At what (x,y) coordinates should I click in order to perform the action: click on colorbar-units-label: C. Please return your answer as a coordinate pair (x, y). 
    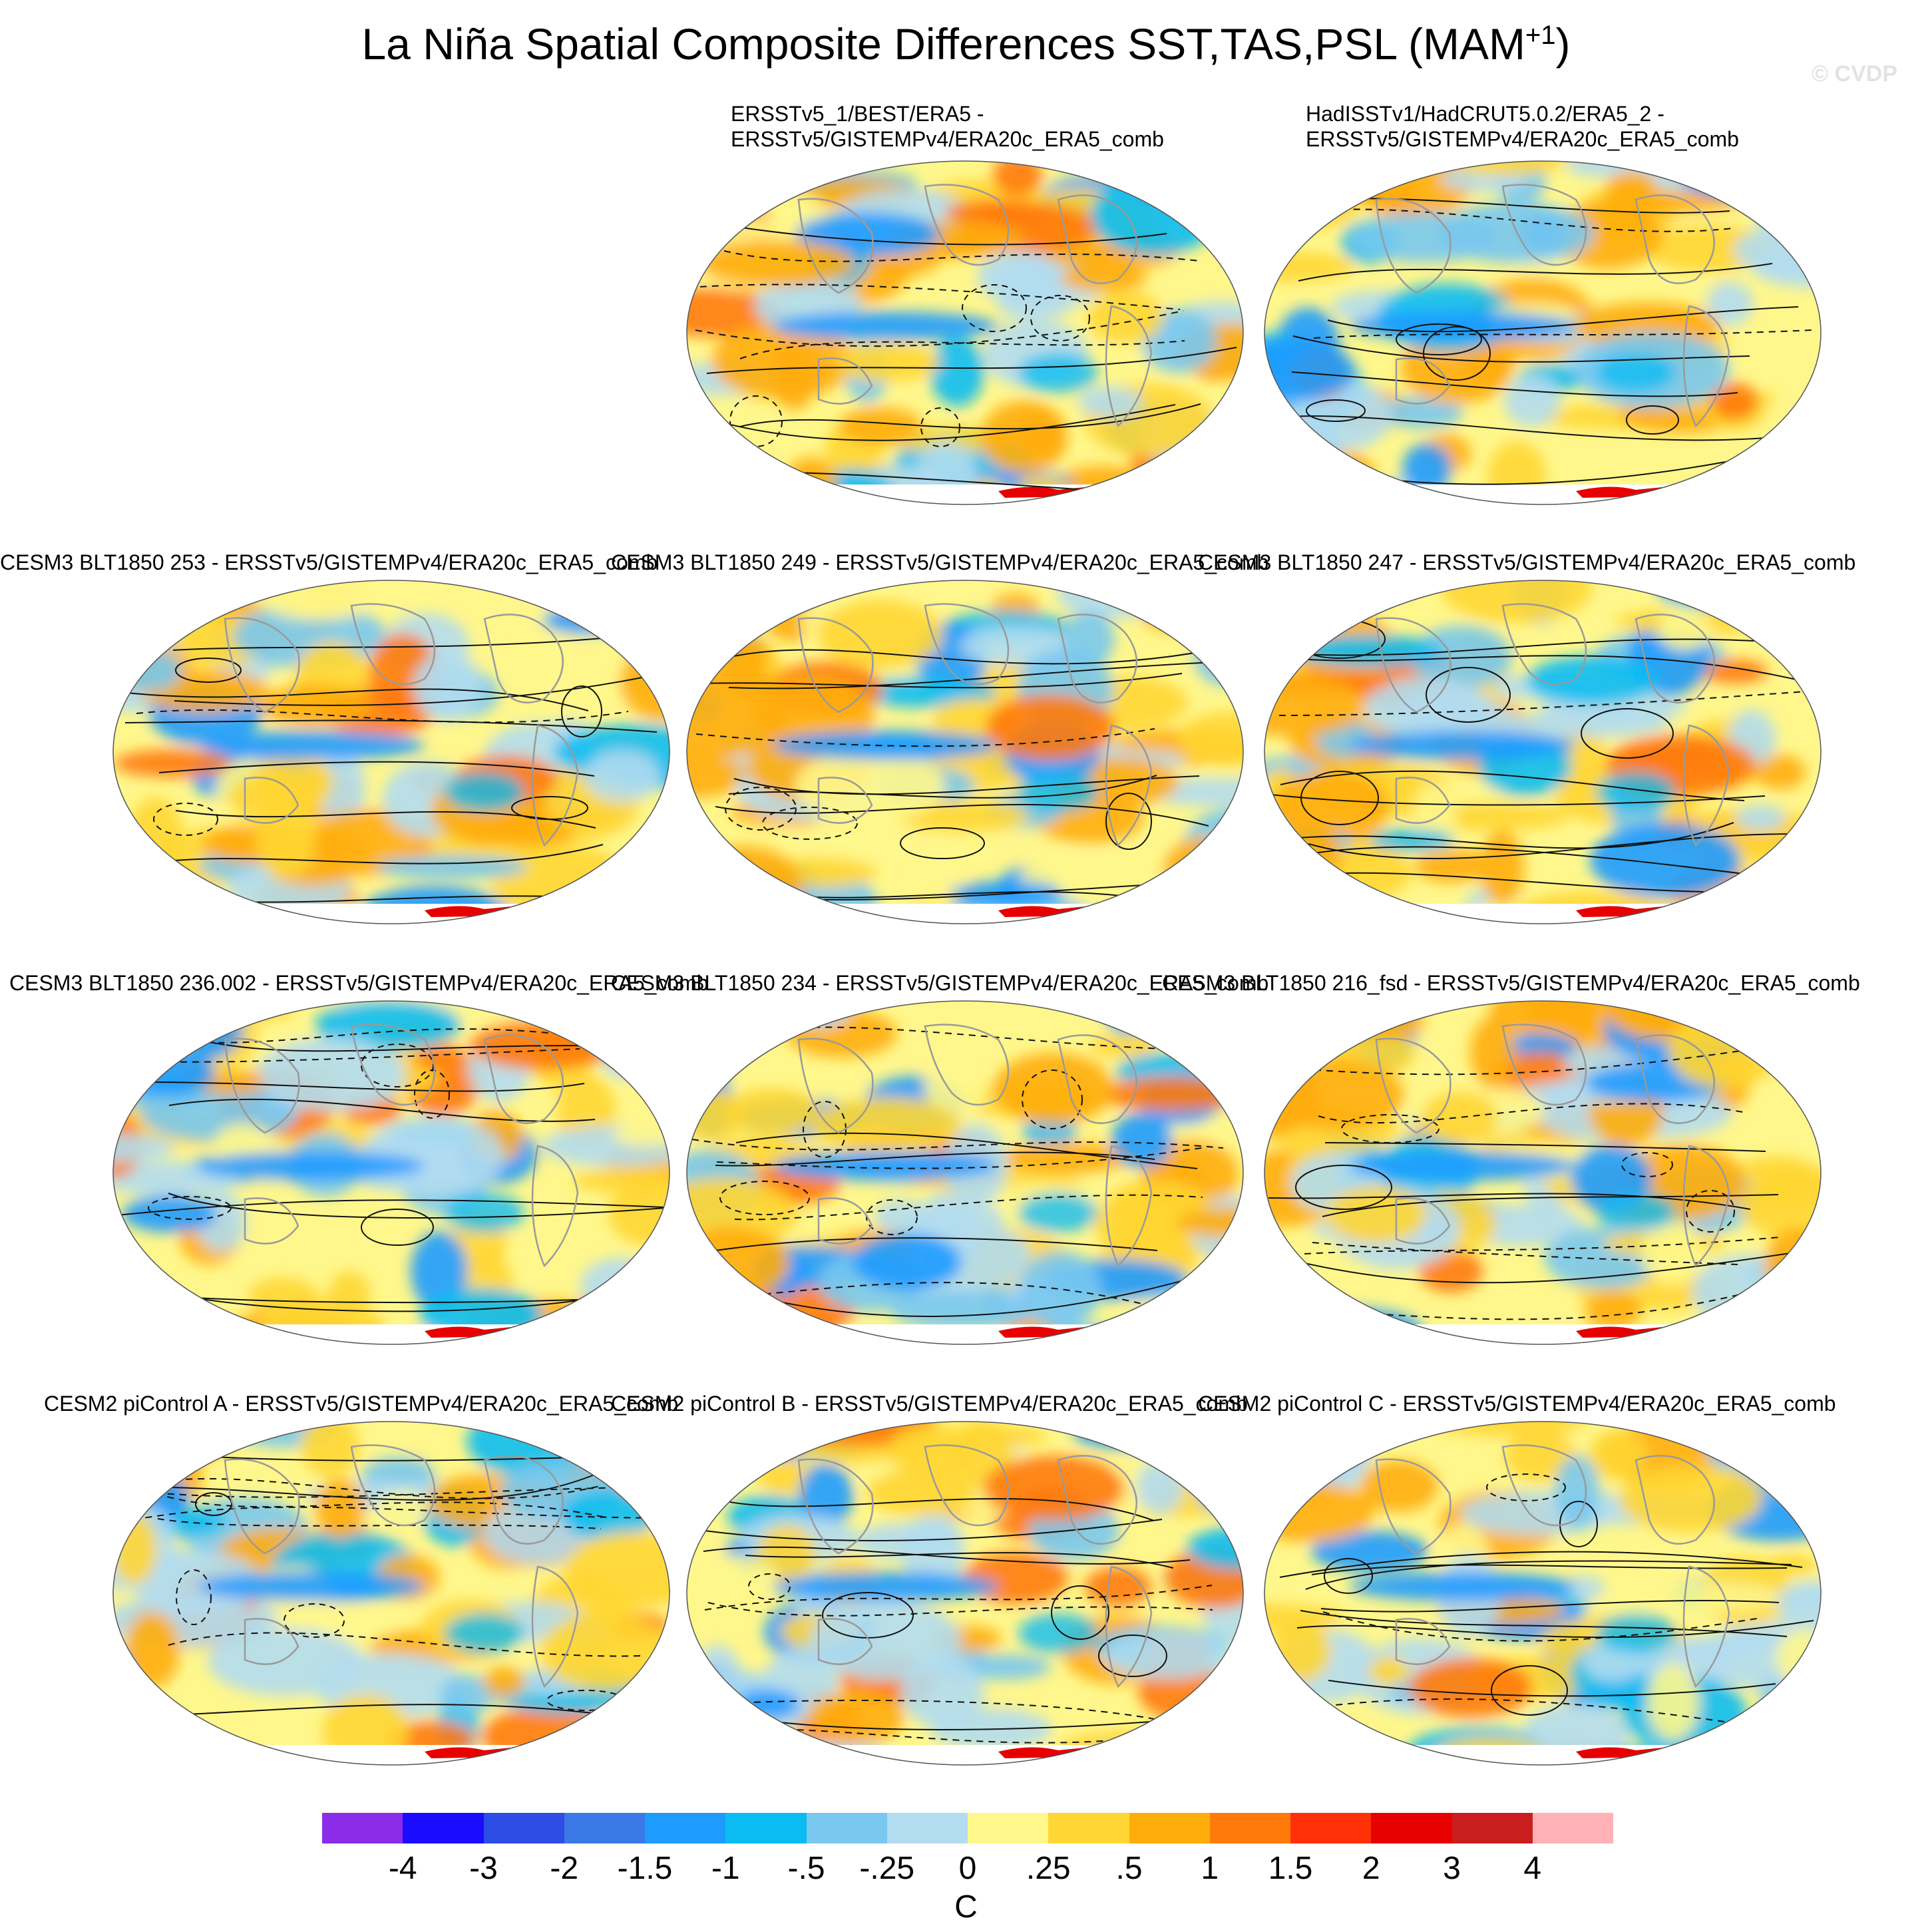
    Looking at the image, I should click on (966, 1907).